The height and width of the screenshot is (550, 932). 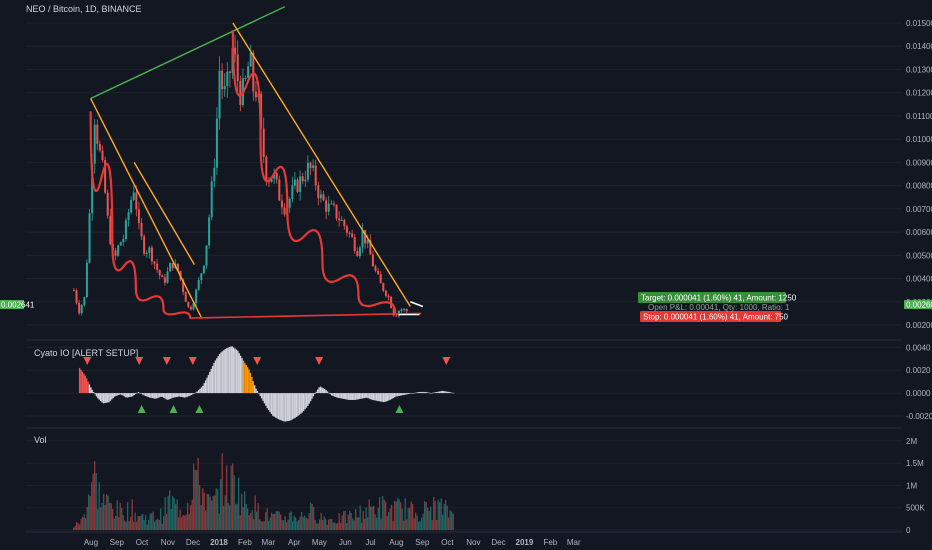 What do you see at coordinates (915, 486) in the screenshot?
I see `volume-axis: 2M 1.5M 1M 500K 0` at bounding box center [915, 486].